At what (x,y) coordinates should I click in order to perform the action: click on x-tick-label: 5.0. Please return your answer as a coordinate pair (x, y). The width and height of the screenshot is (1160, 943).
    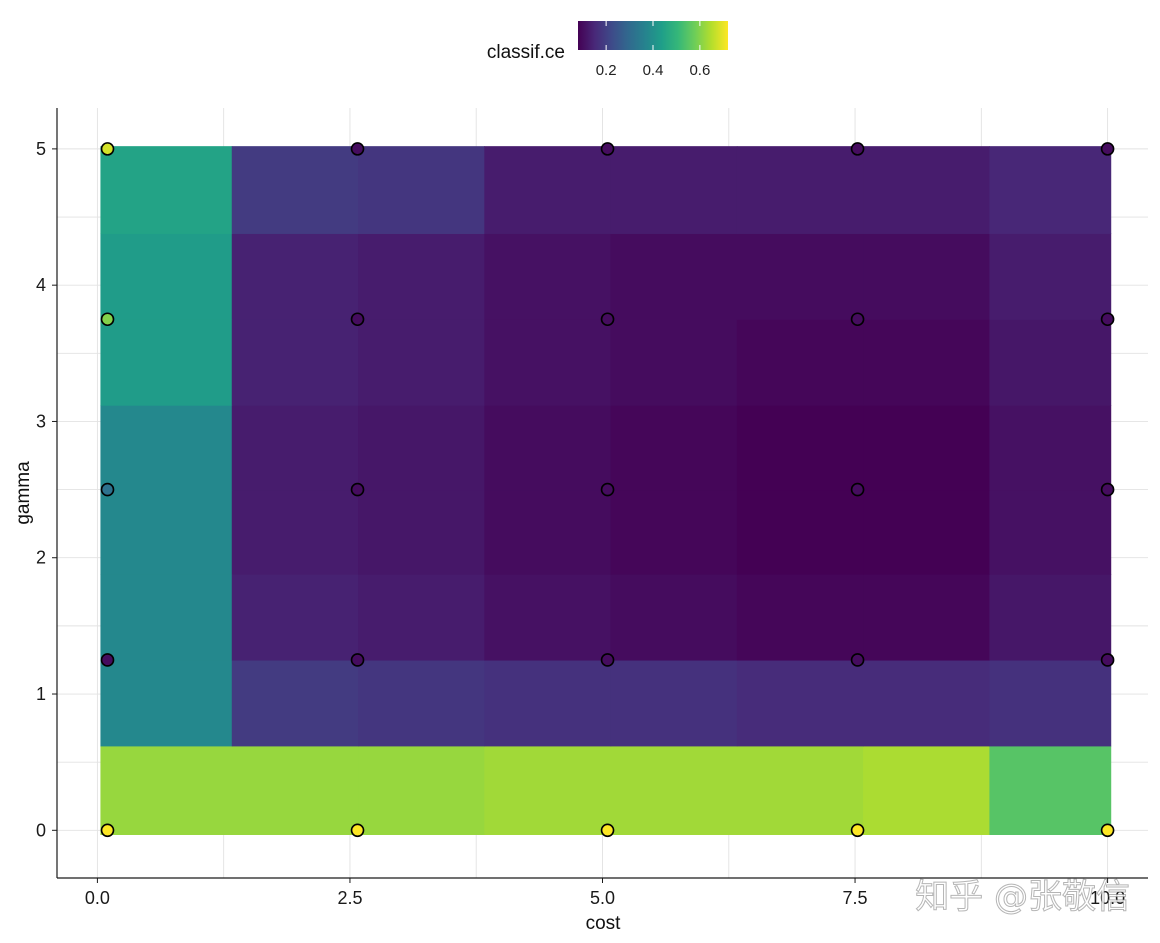
    Looking at the image, I should click on (602, 898).